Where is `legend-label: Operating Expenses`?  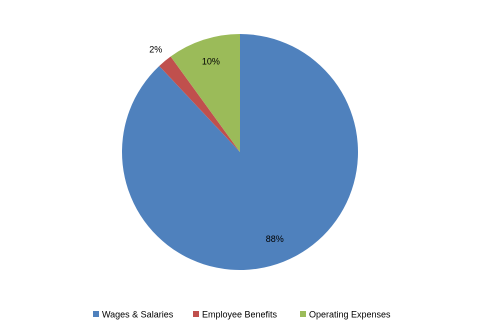 legend-label: Operating Expenses is located at coordinates (350, 314).